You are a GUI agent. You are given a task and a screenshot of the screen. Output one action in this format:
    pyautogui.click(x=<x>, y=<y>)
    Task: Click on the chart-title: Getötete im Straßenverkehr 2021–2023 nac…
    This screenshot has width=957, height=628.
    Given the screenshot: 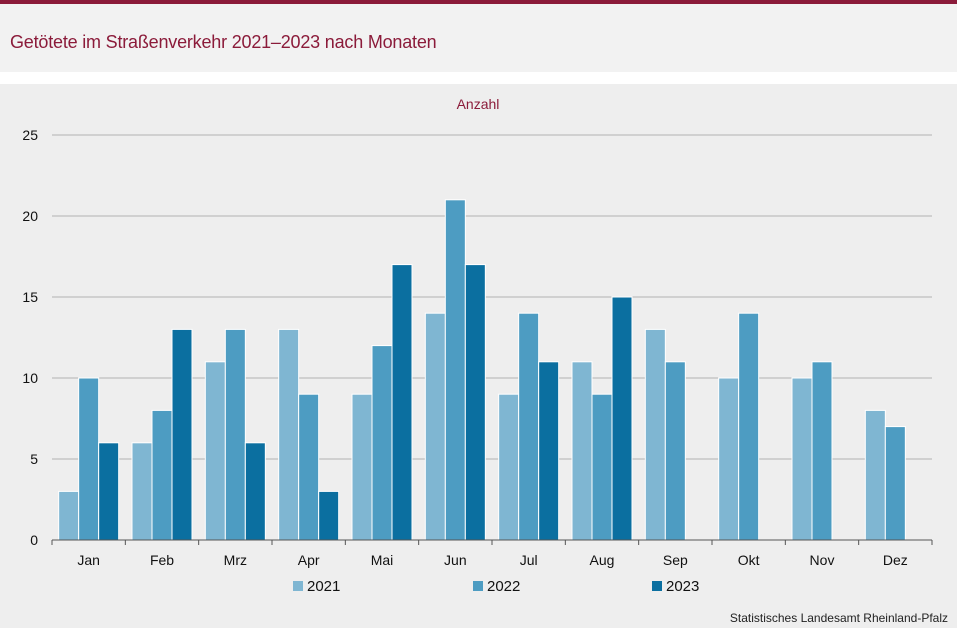 What is the action you would take?
    pyautogui.click(x=223, y=42)
    